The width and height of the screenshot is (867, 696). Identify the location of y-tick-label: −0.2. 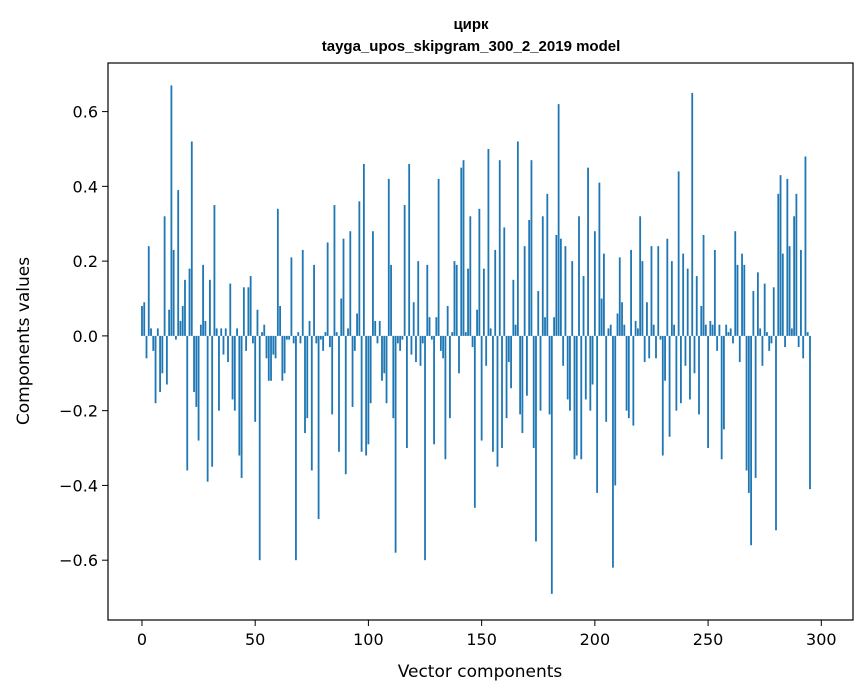
(78, 411).